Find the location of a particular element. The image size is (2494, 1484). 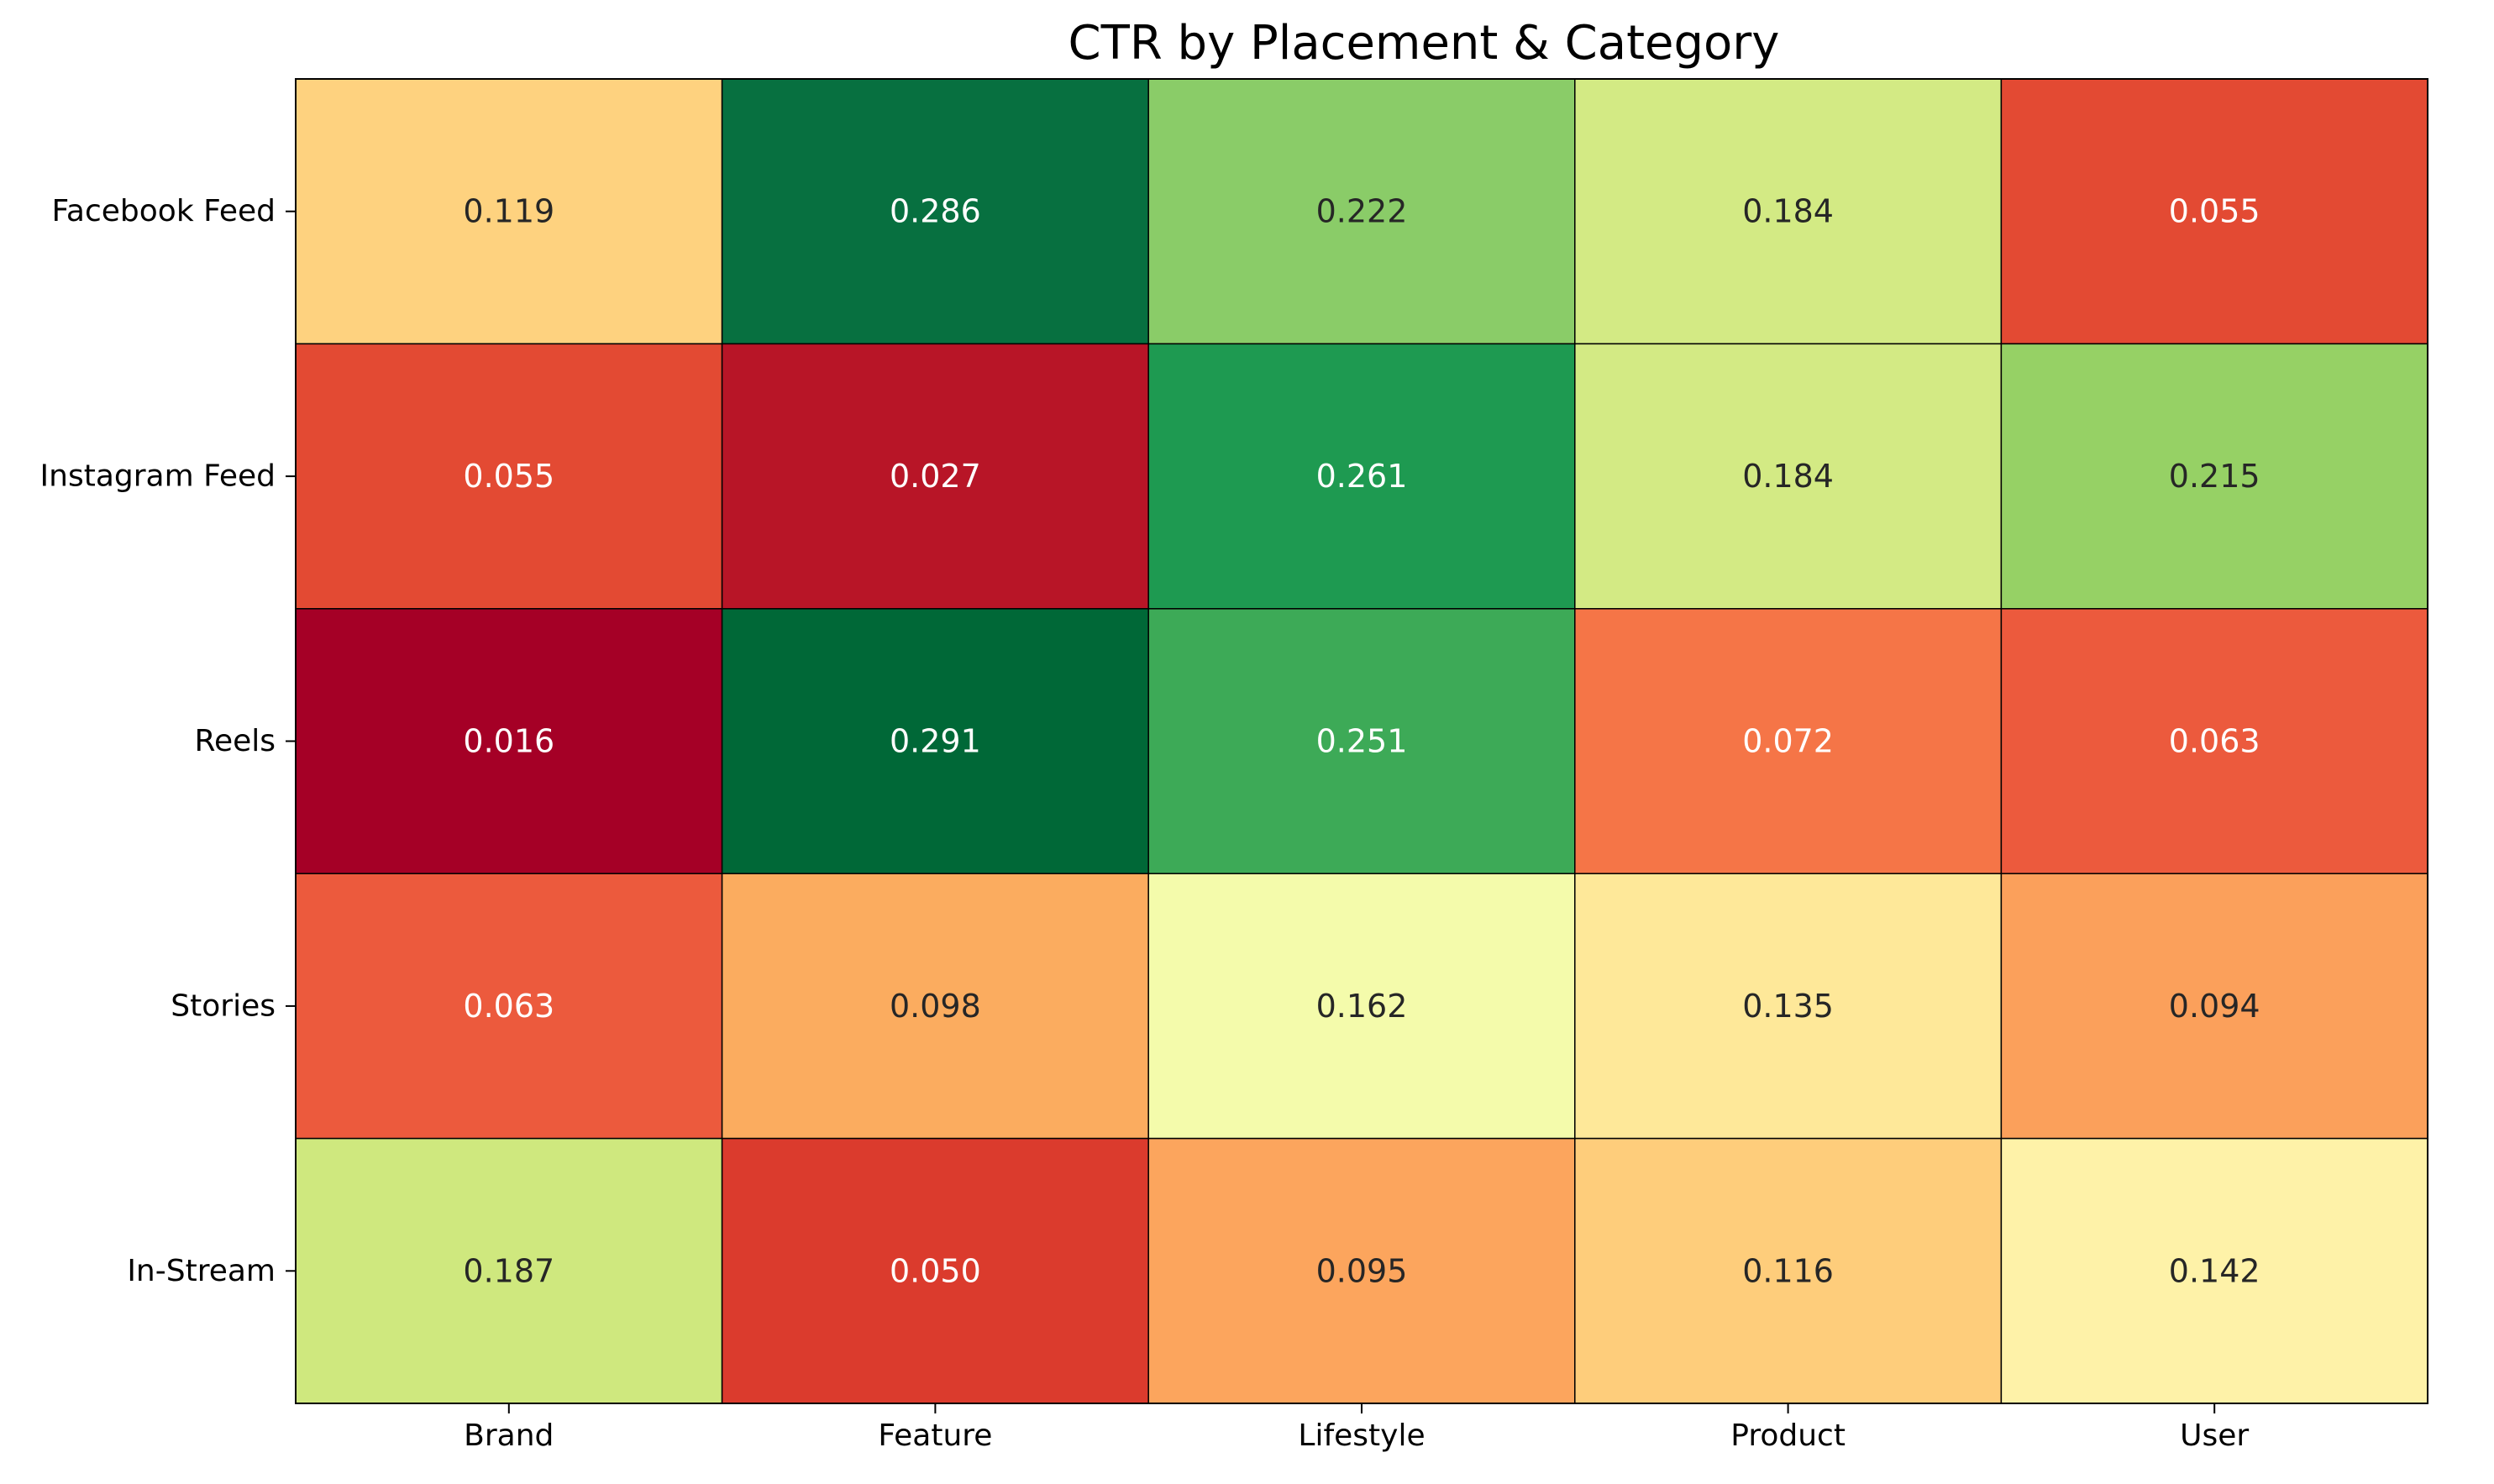

cell-value-label: 0.261 is located at coordinates (1362, 476).